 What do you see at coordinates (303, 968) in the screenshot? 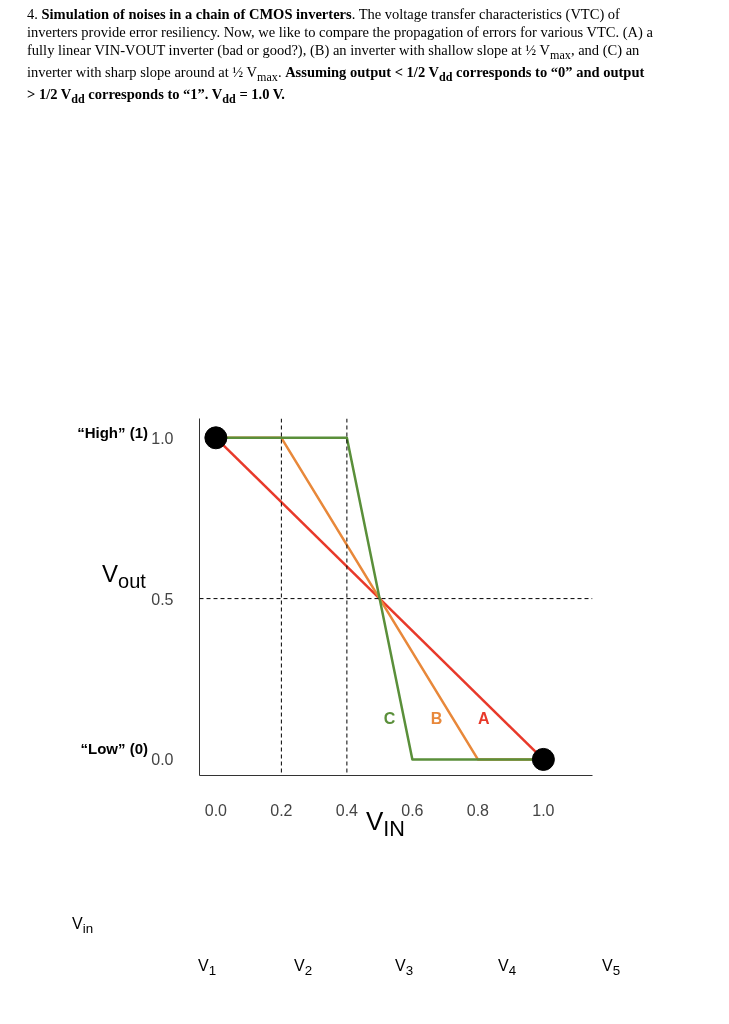
I see `text: V$_{2}$` at bounding box center [303, 968].